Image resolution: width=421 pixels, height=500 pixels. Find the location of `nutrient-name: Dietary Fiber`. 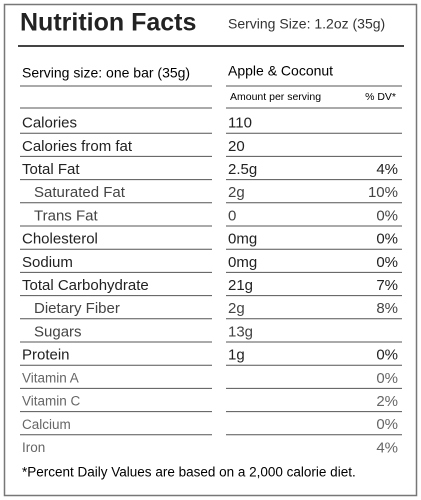

nutrient-name: Dietary Fiber is located at coordinates (77, 308).